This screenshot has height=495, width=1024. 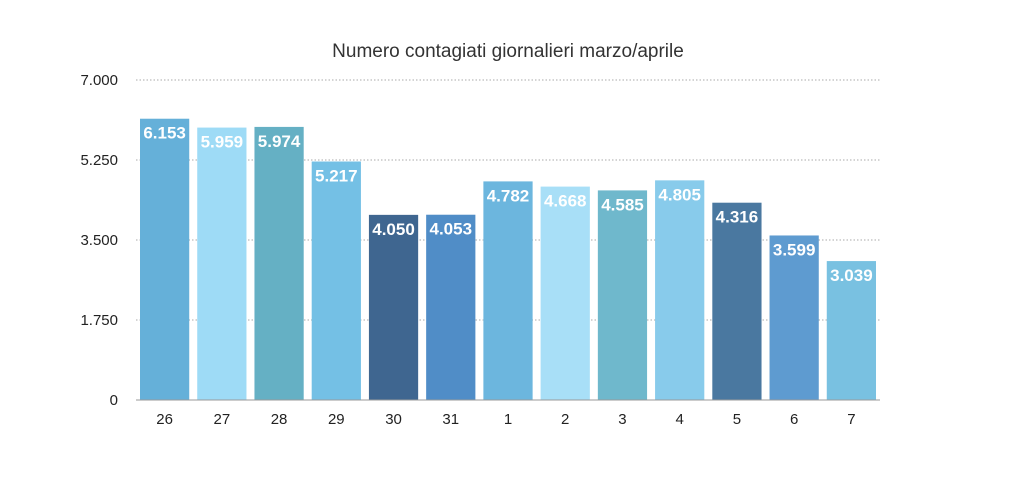 I want to click on x-tick-label-1: 1, so click(x=508, y=419).